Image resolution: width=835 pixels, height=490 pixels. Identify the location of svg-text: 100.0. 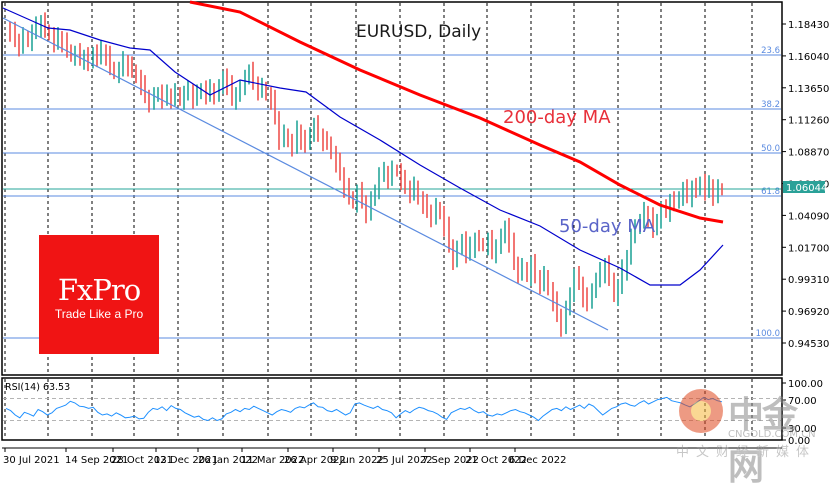
(768, 334).